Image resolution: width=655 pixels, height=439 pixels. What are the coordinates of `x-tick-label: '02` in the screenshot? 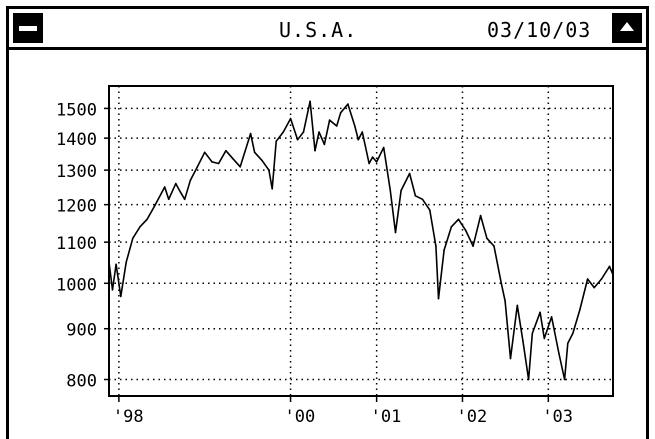 It's located at (471, 417).